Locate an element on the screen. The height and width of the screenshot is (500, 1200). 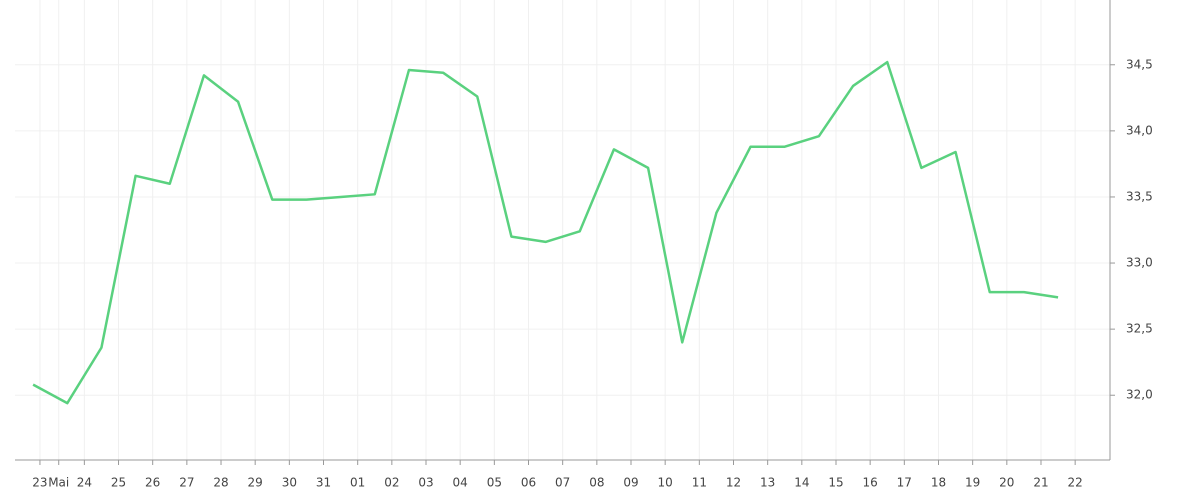
y-tick-label: 33,5 is located at coordinates (1139, 196).